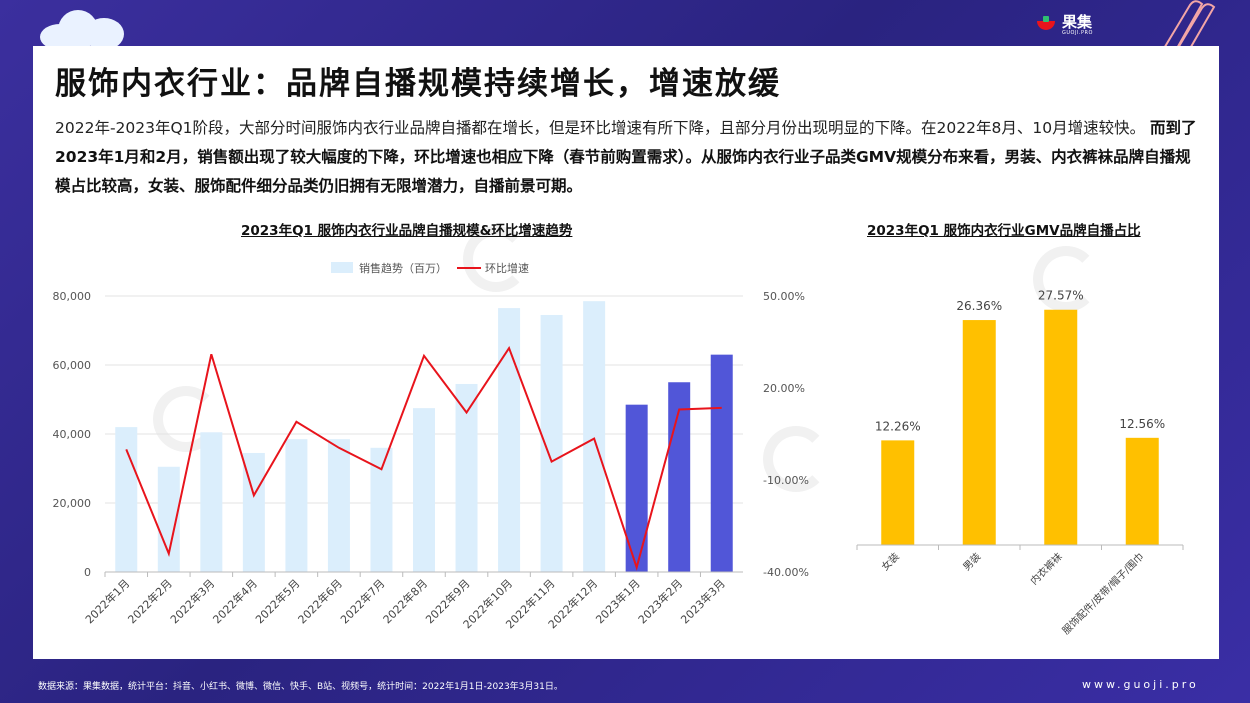 This screenshot has height=703, width=1250. What do you see at coordinates (85, 28) in the screenshot?
I see `cloud-decoration` at bounding box center [85, 28].